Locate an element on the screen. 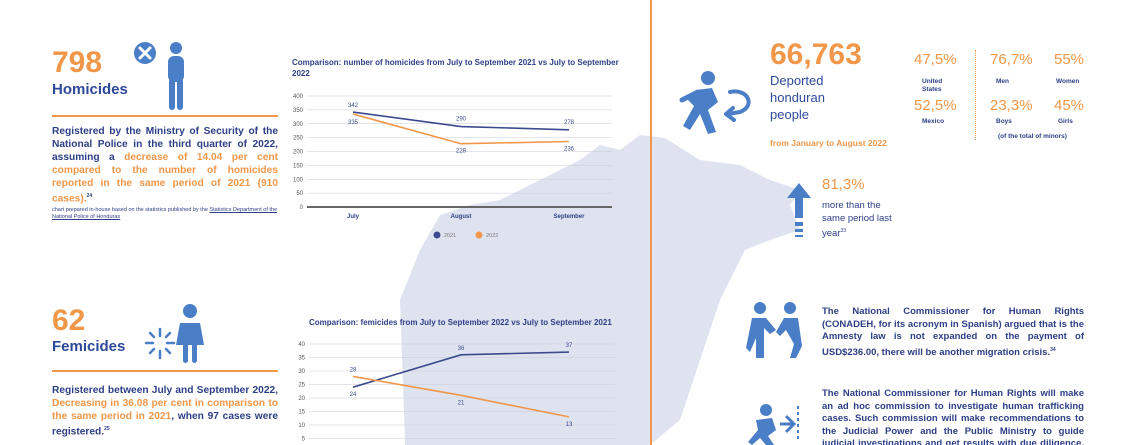  men-label: Men is located at coordinates (1002, 81).